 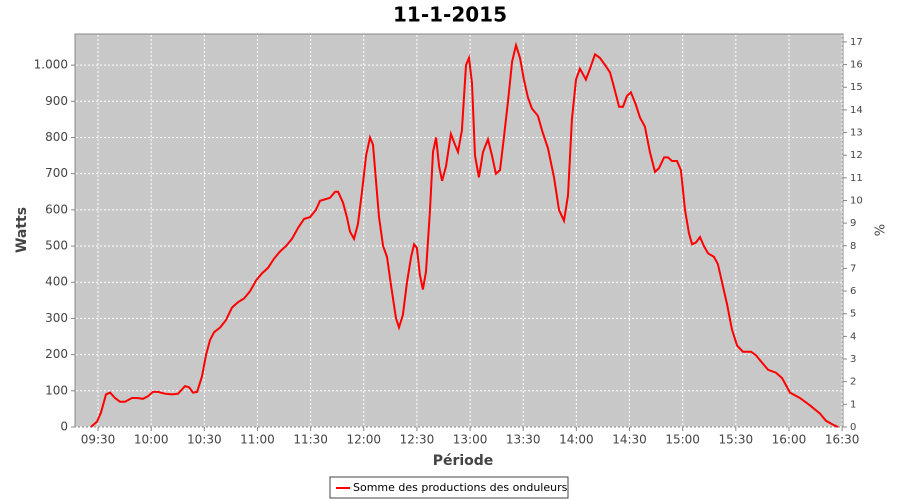 I want to click on x-tick-label: 16:00, so click(x=789, y=440).